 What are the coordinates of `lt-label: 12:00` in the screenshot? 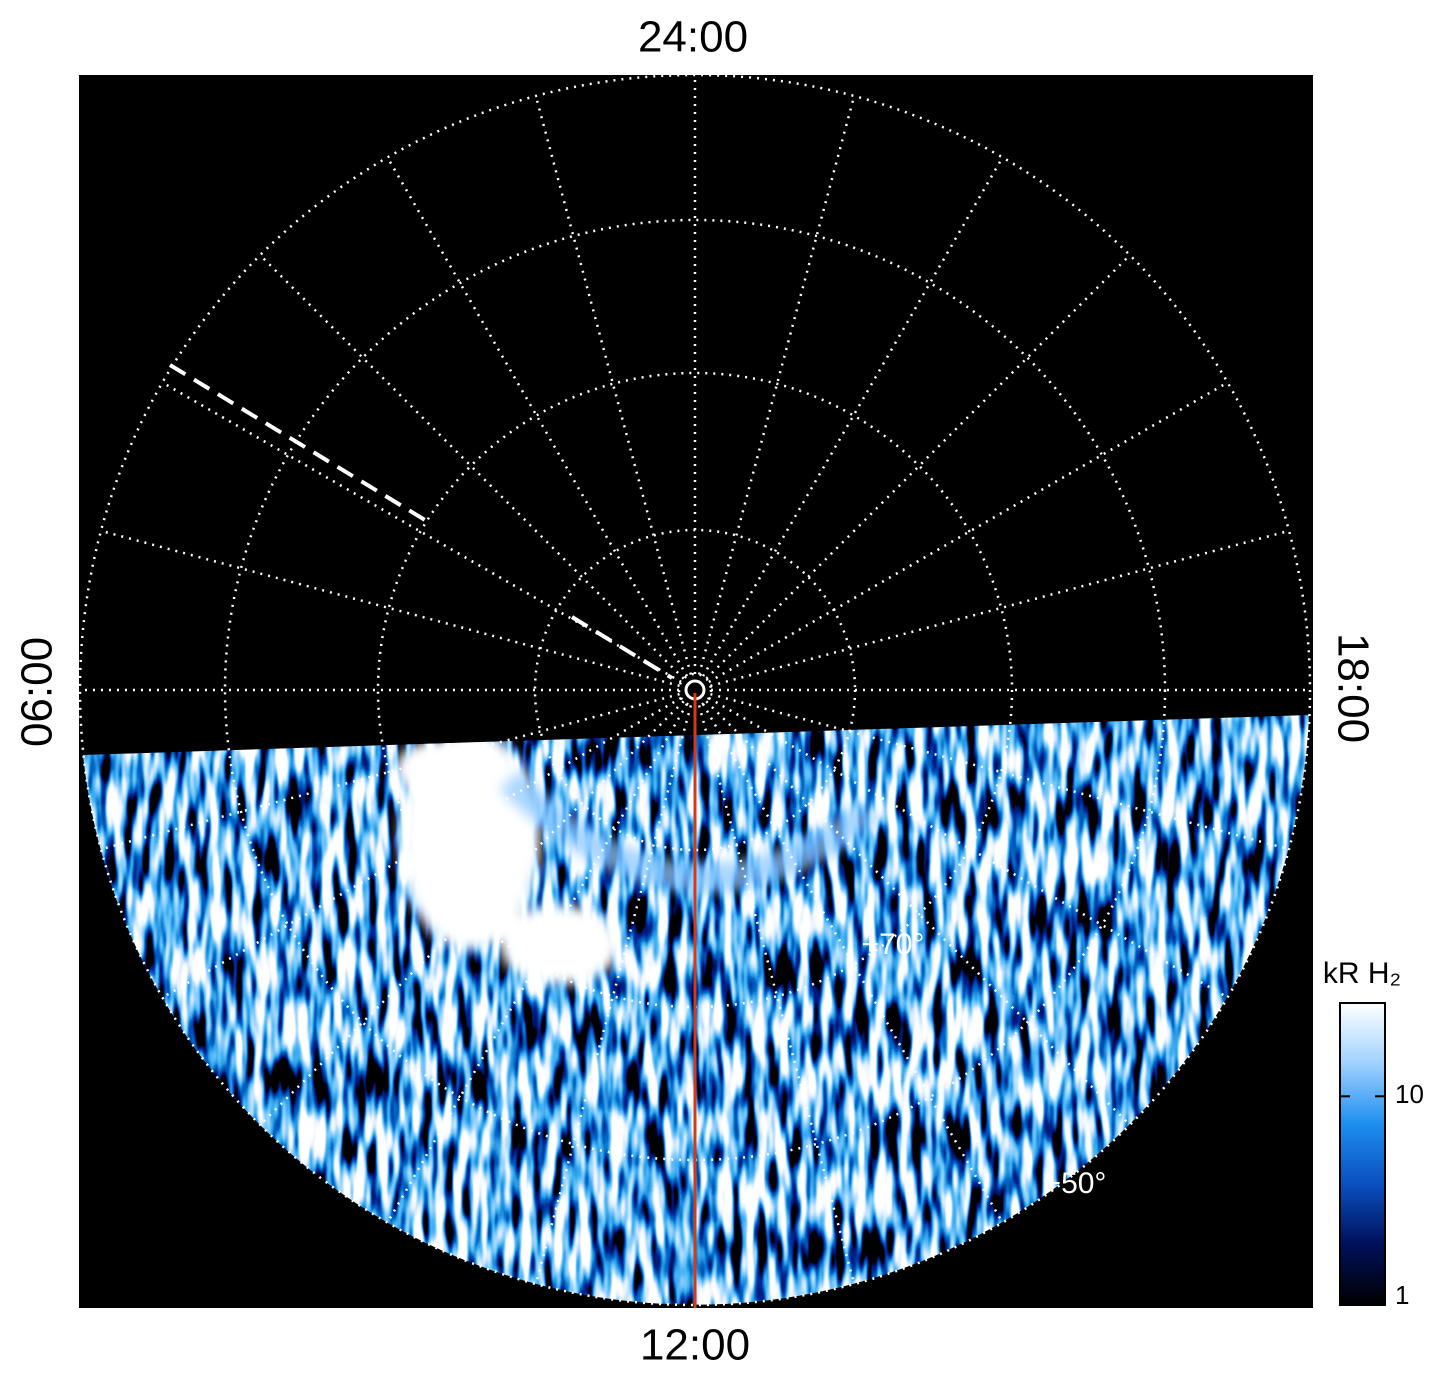 It's located at (695, 1345).